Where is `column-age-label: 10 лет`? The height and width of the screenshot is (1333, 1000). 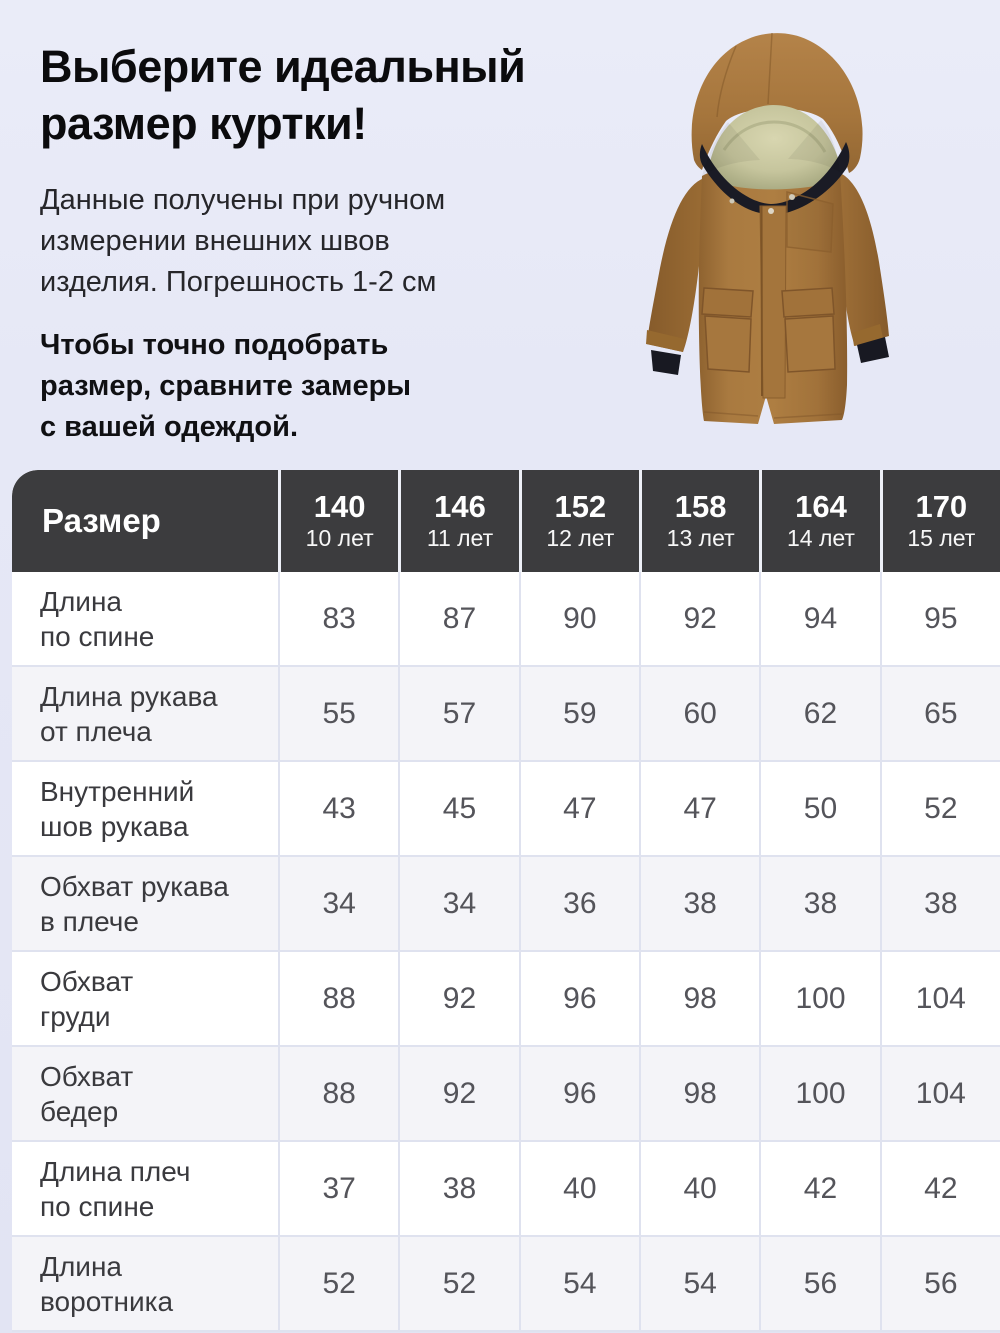
column-age-label: 10 лет is located at coordinates (339, 538).